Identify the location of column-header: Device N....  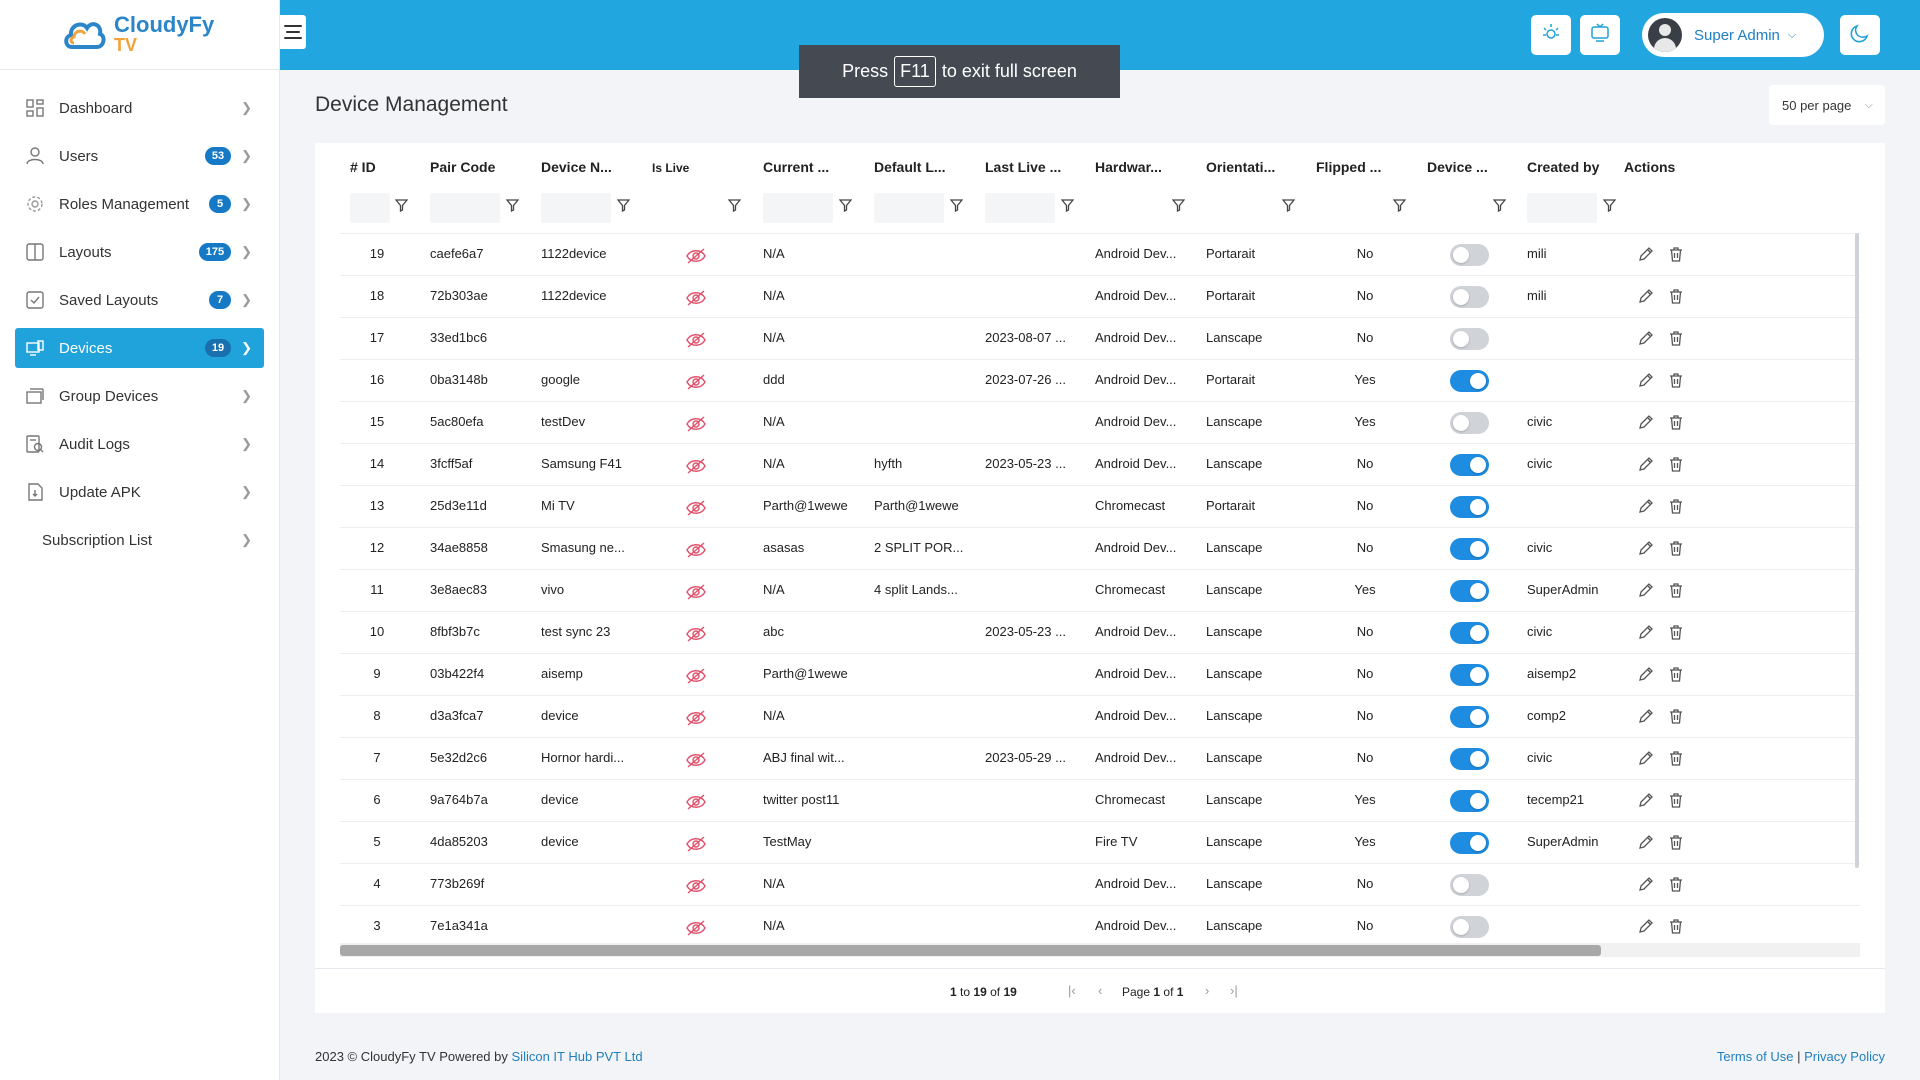
(576, 167).